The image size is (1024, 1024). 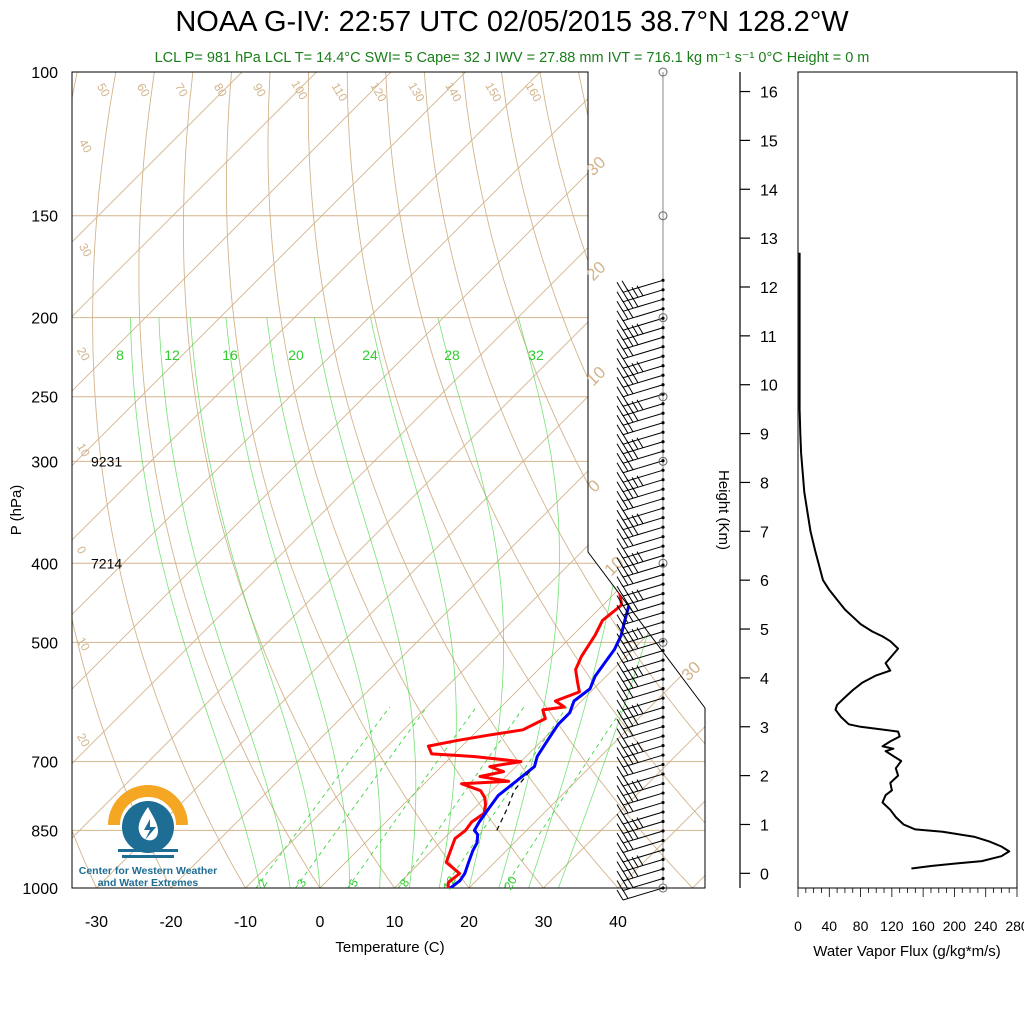 I want to click on series-parcel--dashed--line, so click(x=513, y=801).